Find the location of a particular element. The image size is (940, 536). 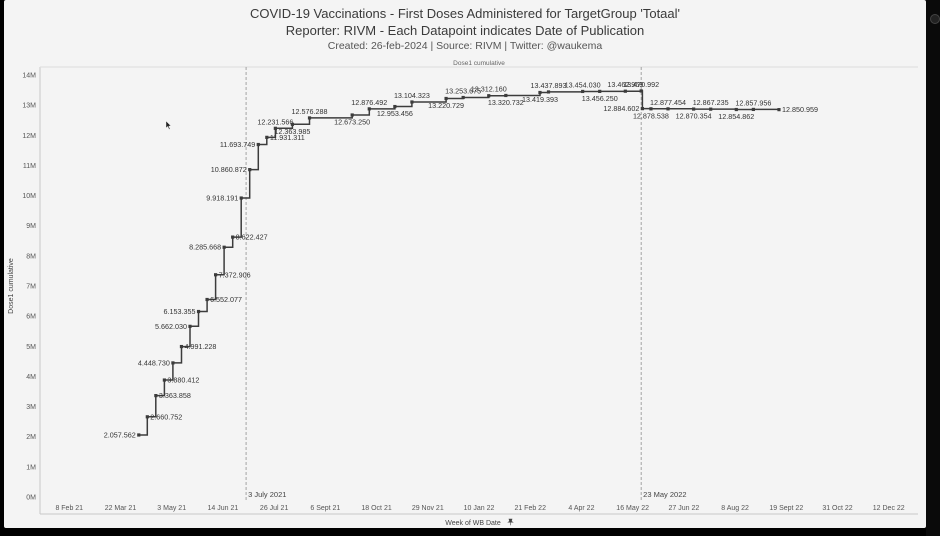

y-tick-label: 5M is located at coordinates (31, 347).